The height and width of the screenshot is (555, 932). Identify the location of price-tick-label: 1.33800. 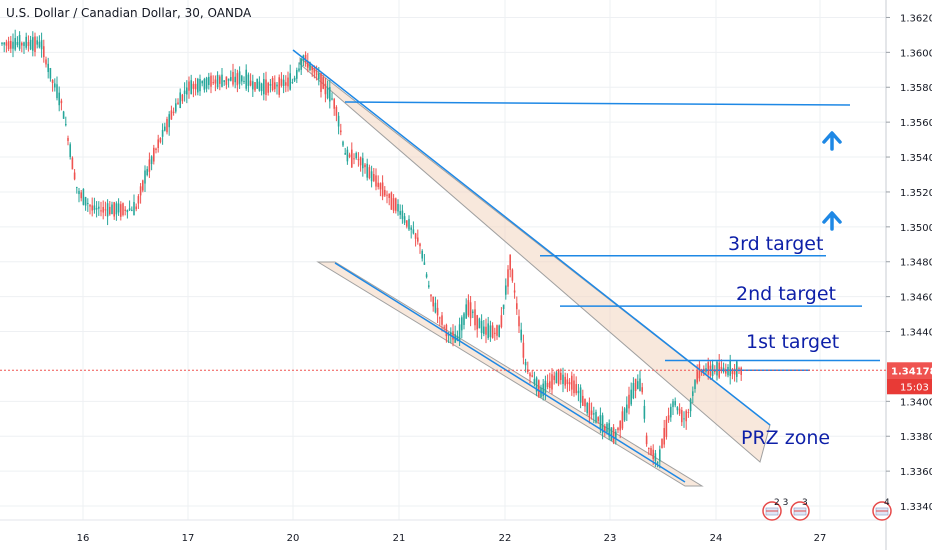
(916, 437).